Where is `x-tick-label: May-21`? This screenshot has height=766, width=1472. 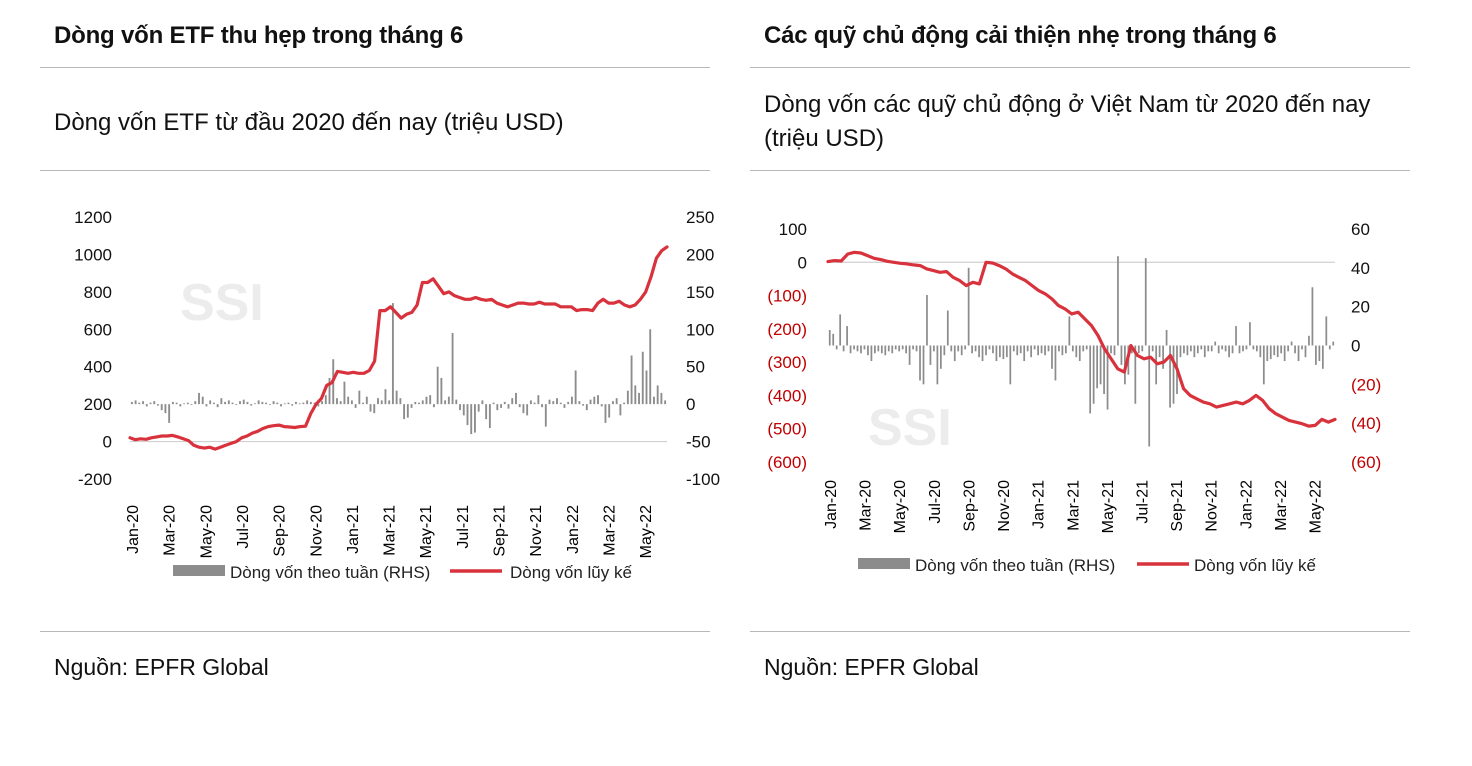 x-tick-label: May-21 is located at coordinates (426, 531).